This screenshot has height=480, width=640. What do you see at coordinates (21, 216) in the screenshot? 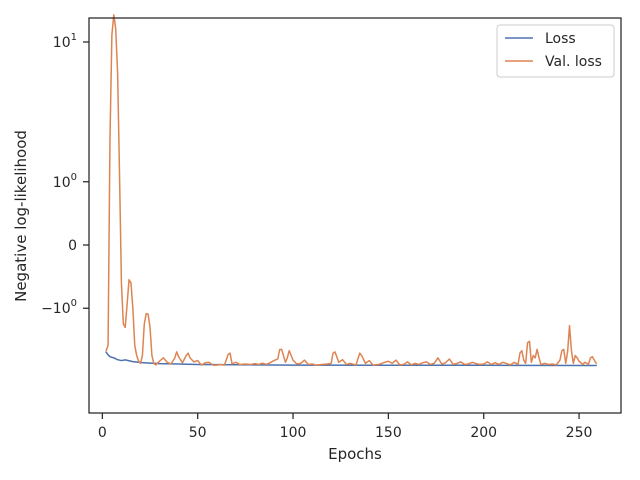
I see `y-axis-label: Negative log-likelihood` at bounding box center [21, 216].